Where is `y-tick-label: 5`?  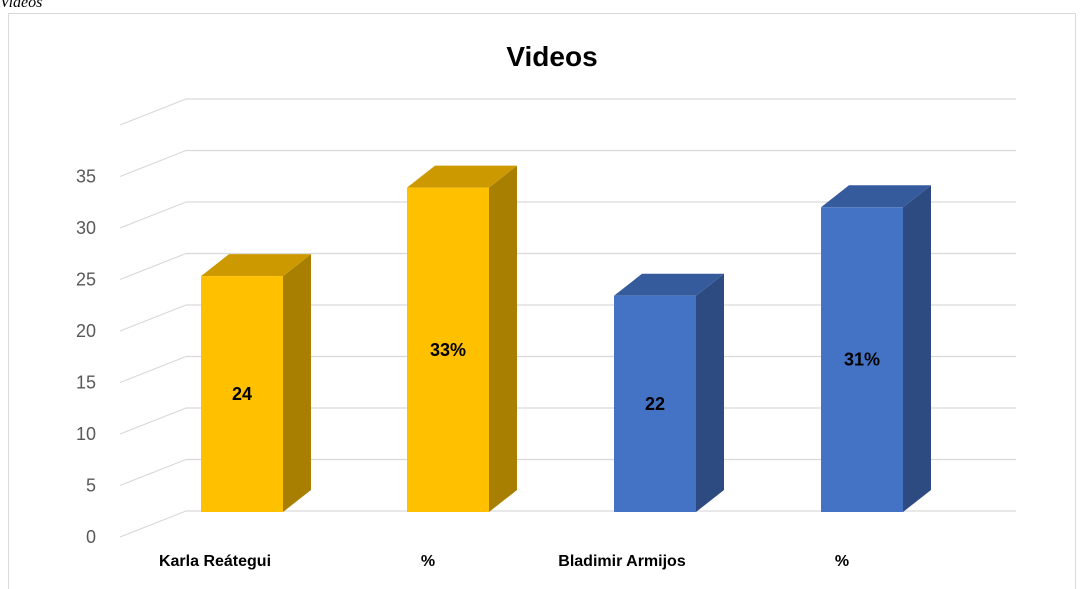 y-tick-label: 5 is located at coordinates (91, 486).